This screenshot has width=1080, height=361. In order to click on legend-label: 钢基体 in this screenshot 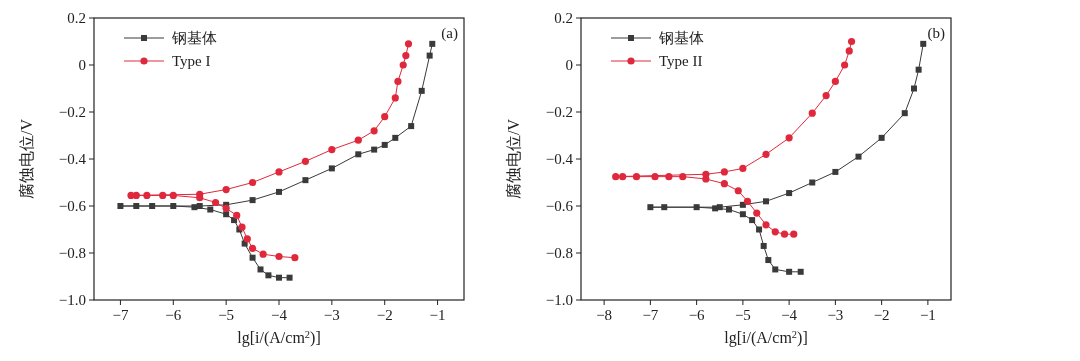, I will do `click(681, 38)`.